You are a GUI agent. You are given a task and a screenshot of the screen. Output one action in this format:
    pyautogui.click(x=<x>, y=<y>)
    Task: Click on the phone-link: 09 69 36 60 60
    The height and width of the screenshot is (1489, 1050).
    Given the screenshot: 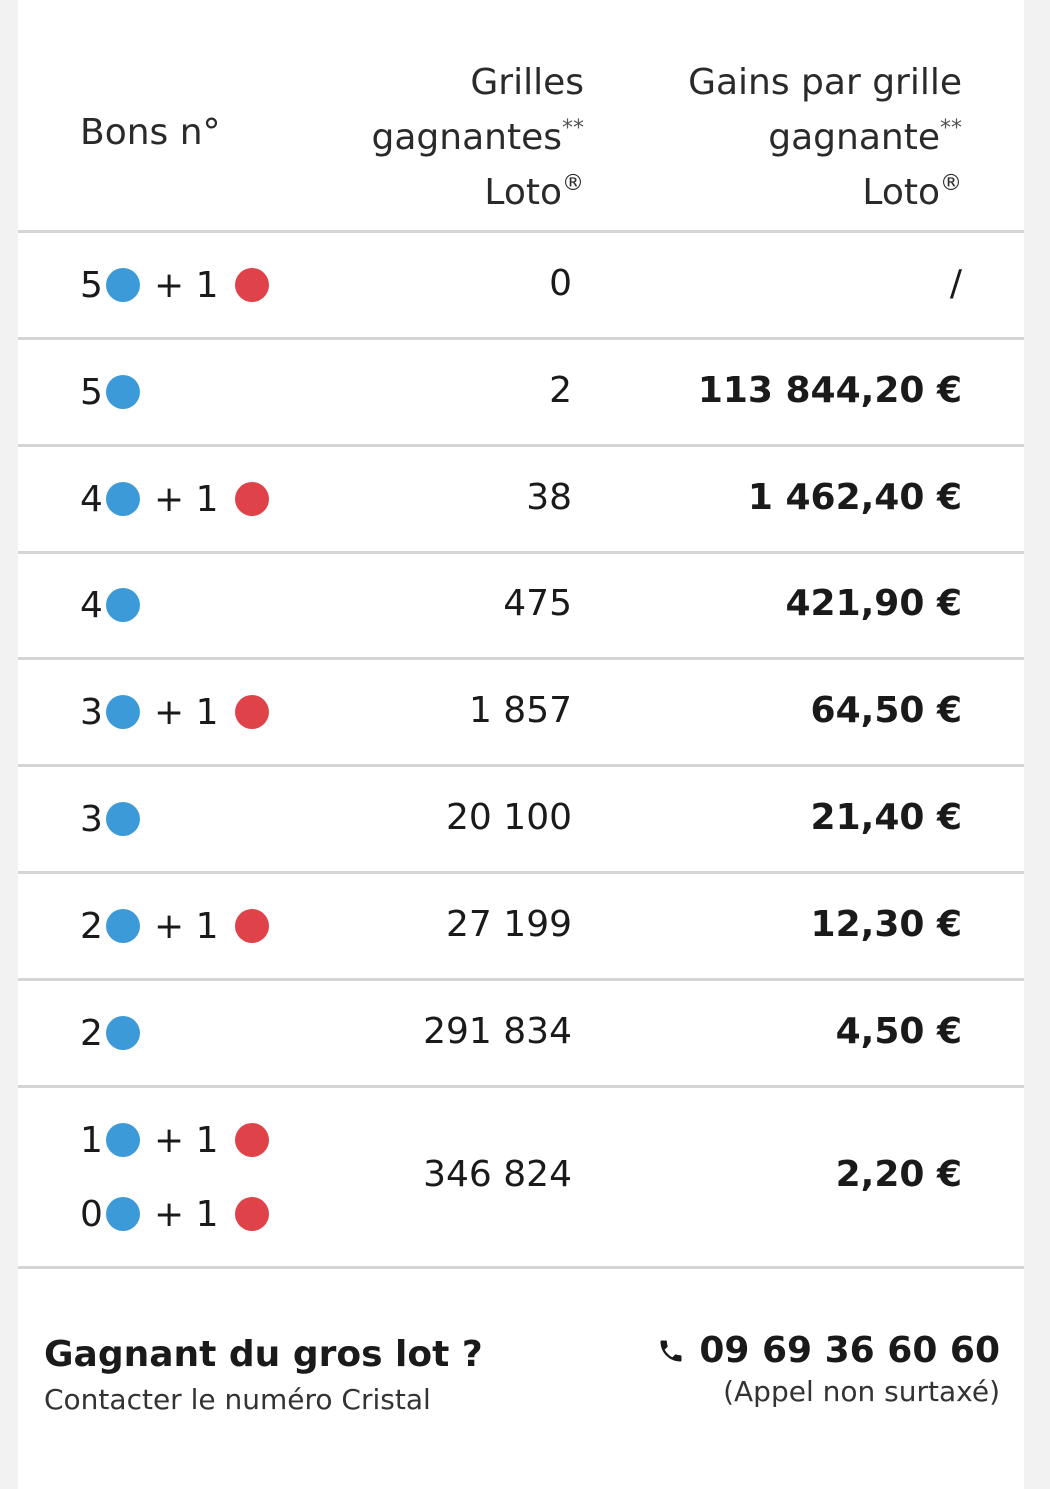 What is the action you would take?
    pyautogui.click(x=828, y=1350)
    